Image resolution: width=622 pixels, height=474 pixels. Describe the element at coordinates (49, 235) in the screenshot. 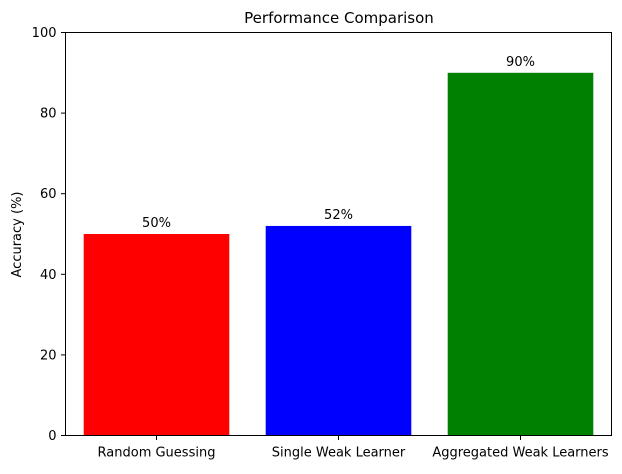

I see `y-axis-ticks: 0 20 40 60 80 100` at that location.